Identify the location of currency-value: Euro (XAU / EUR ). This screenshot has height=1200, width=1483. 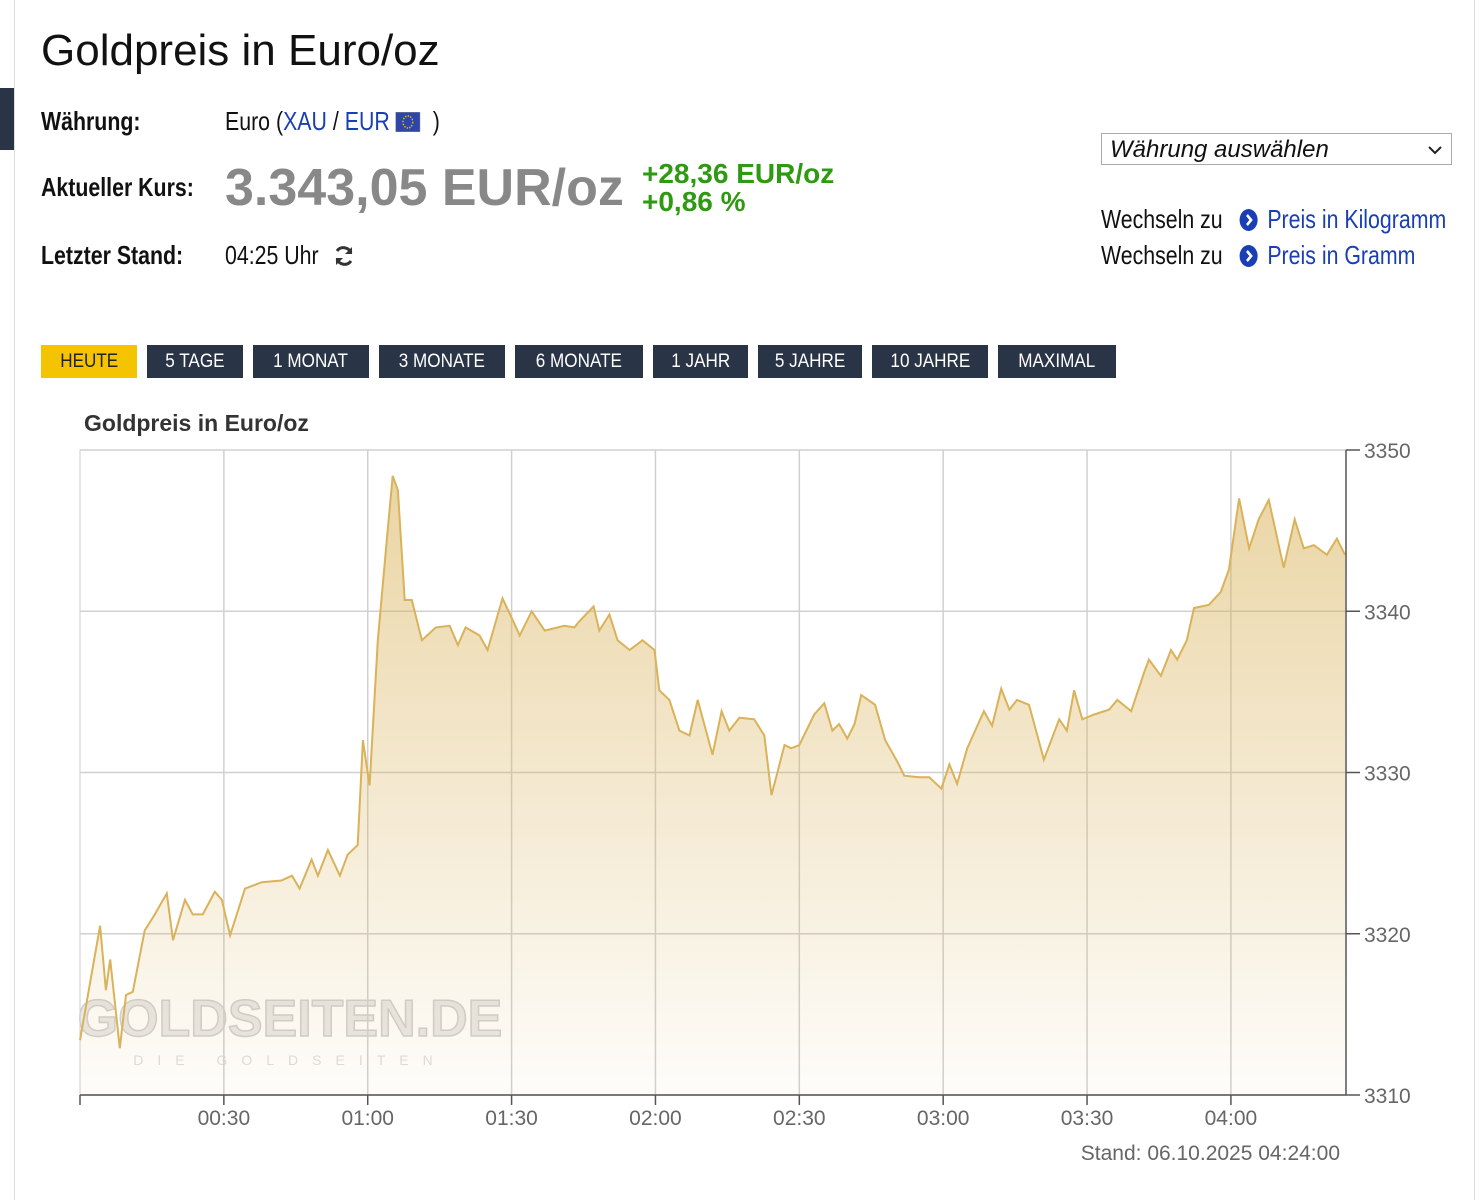
(332, 121).